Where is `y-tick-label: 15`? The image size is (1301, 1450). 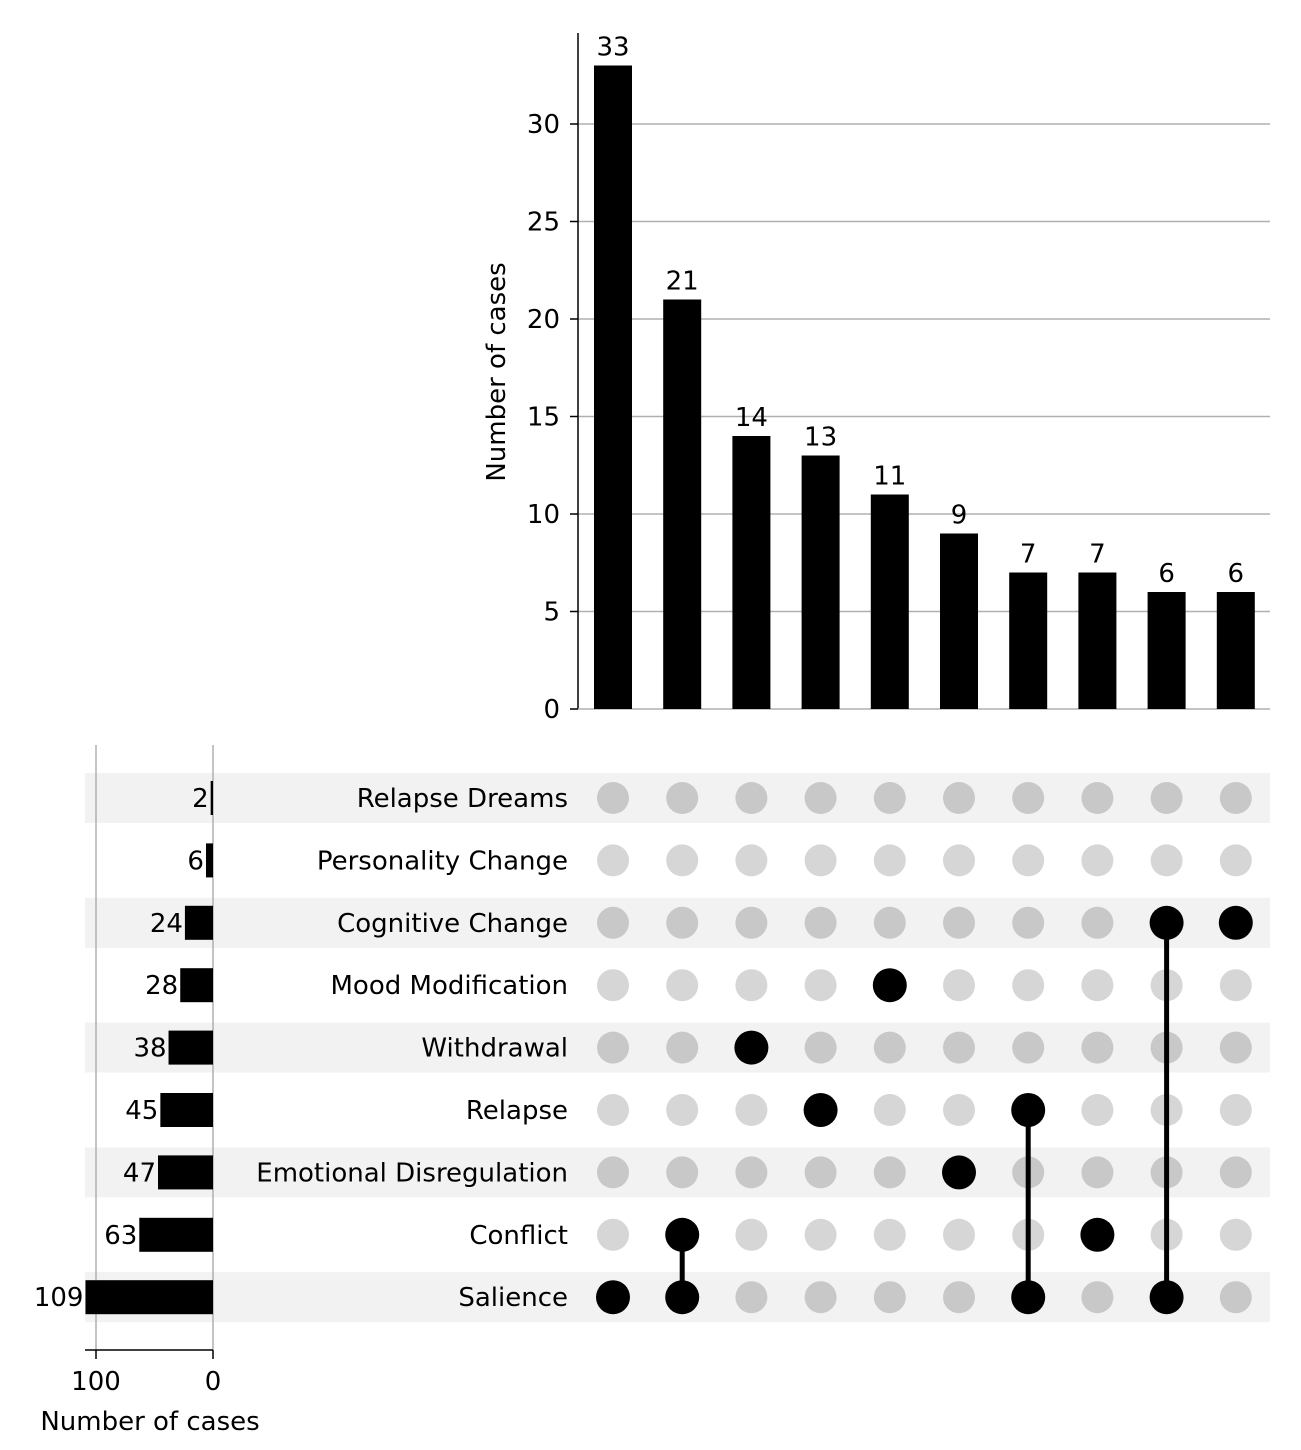 y-tick-label: 15 is located at coordinates (543, 418).